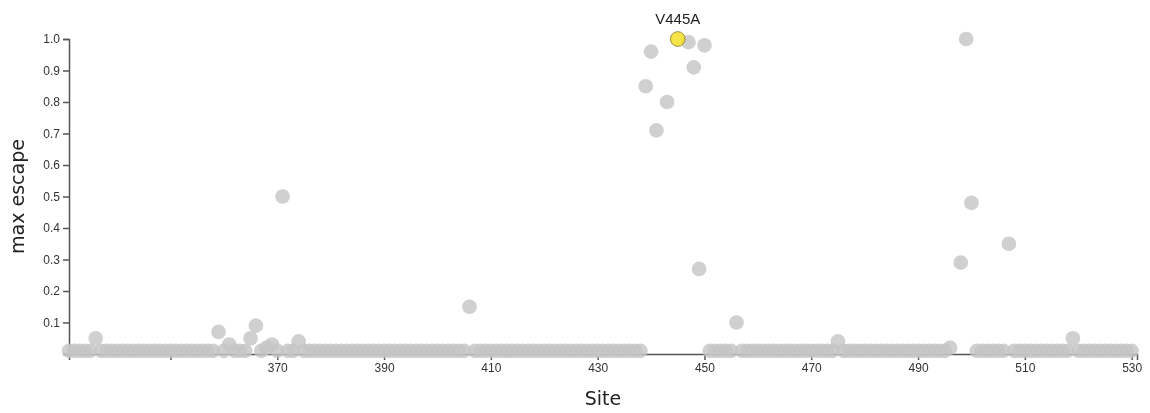  What do you see at coordinates (52, 228) in the screenshot?
I see `y-tick-label: 0.4` at bounding box center [52, 228].